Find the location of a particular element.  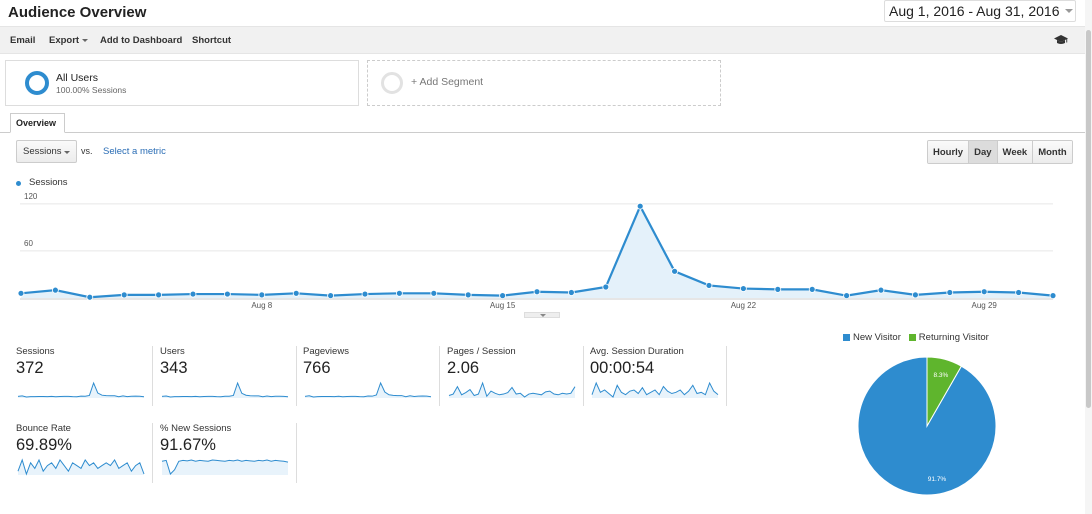

kpi-label: Sessions is located at coordinates (35, 351).